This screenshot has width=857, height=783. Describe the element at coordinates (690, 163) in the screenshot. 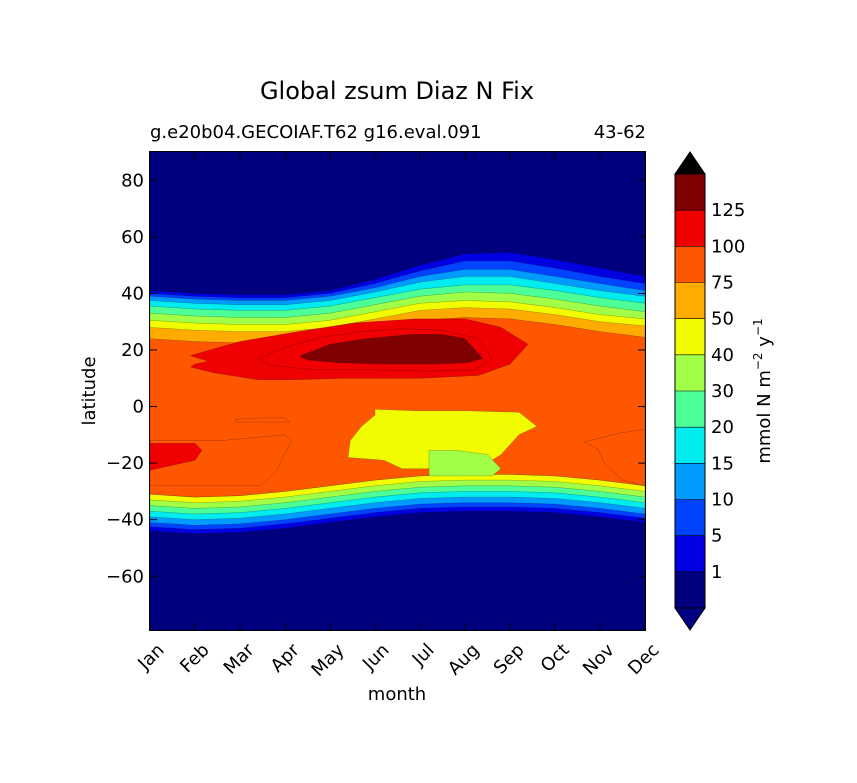

I see `colorbar-extend-over` at that location.